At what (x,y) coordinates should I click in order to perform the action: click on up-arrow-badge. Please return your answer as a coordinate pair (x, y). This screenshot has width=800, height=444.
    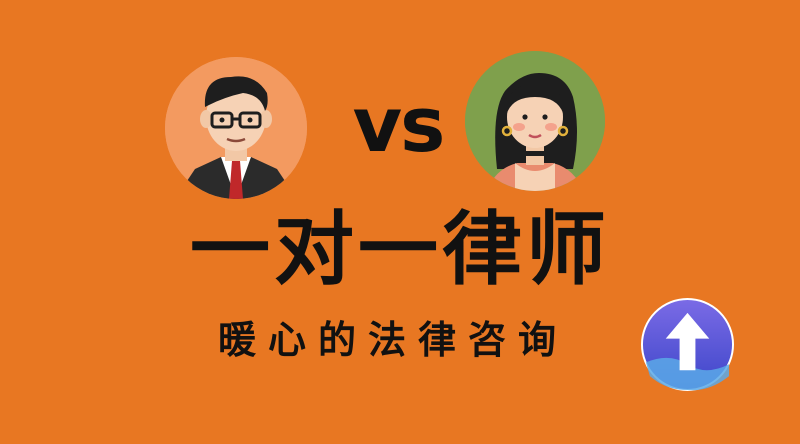
    Looking at the image, I should click on (687, 344).